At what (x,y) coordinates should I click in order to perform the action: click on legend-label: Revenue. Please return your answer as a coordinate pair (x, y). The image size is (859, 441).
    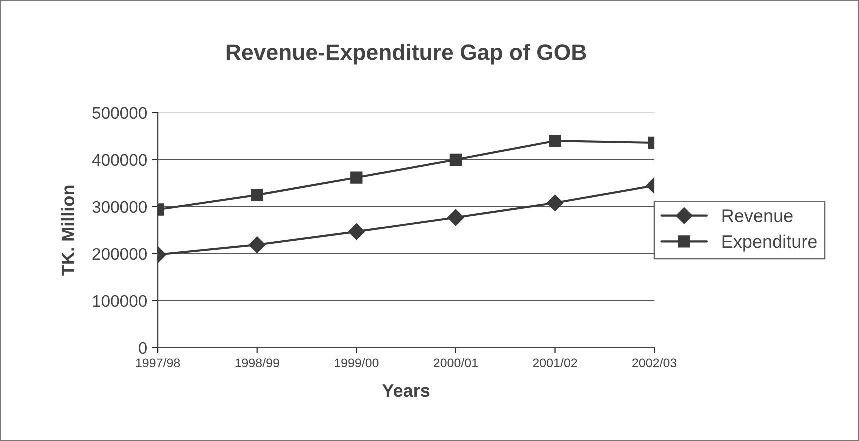
    Looking at the image, I should click on (757, 216).